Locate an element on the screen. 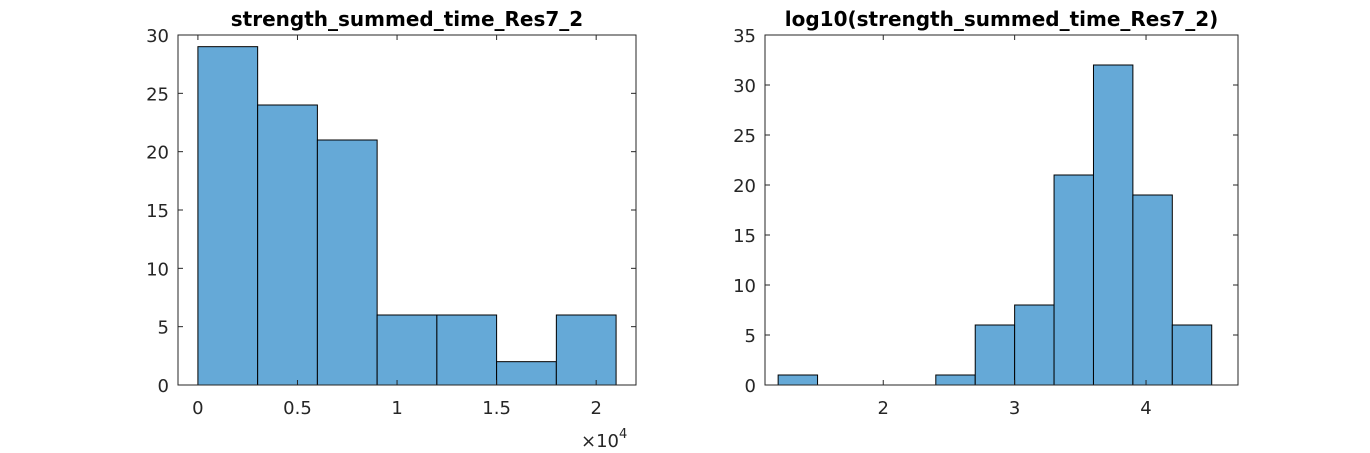 The image size is (1370, 453). chart-title: strength_summed_time_Res7_2 is located at coordinates (407, 19).